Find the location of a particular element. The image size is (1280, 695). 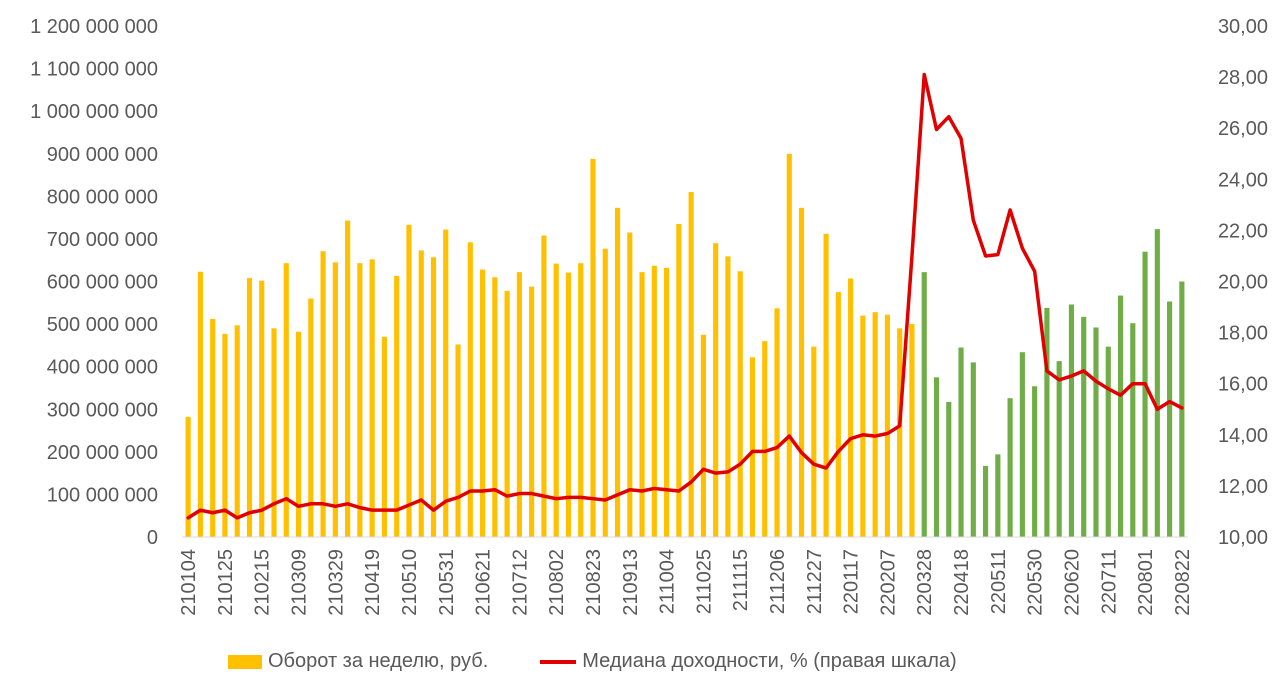

x-tick-label: 220801 is located at coordinates (1146, 582).